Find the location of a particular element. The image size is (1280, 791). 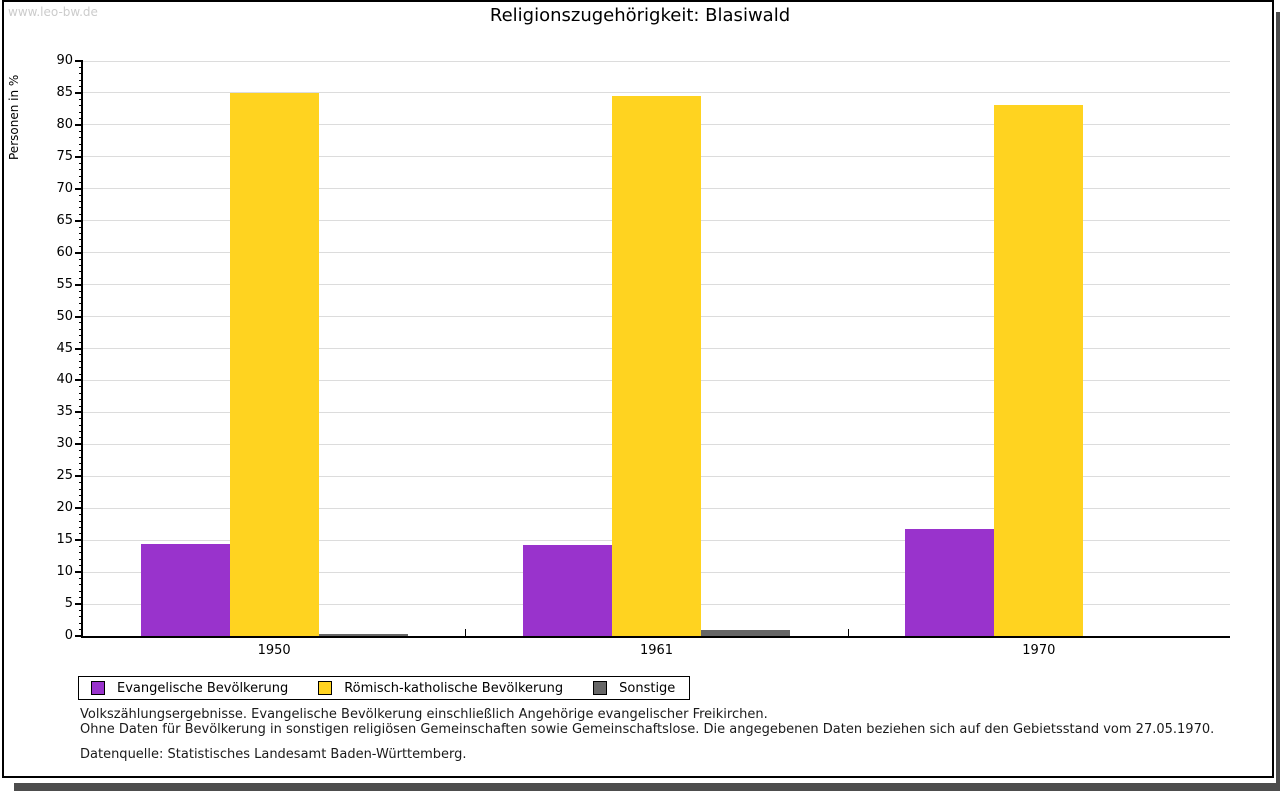

y-tick-label: 10 is located at coordinates (64, 572).